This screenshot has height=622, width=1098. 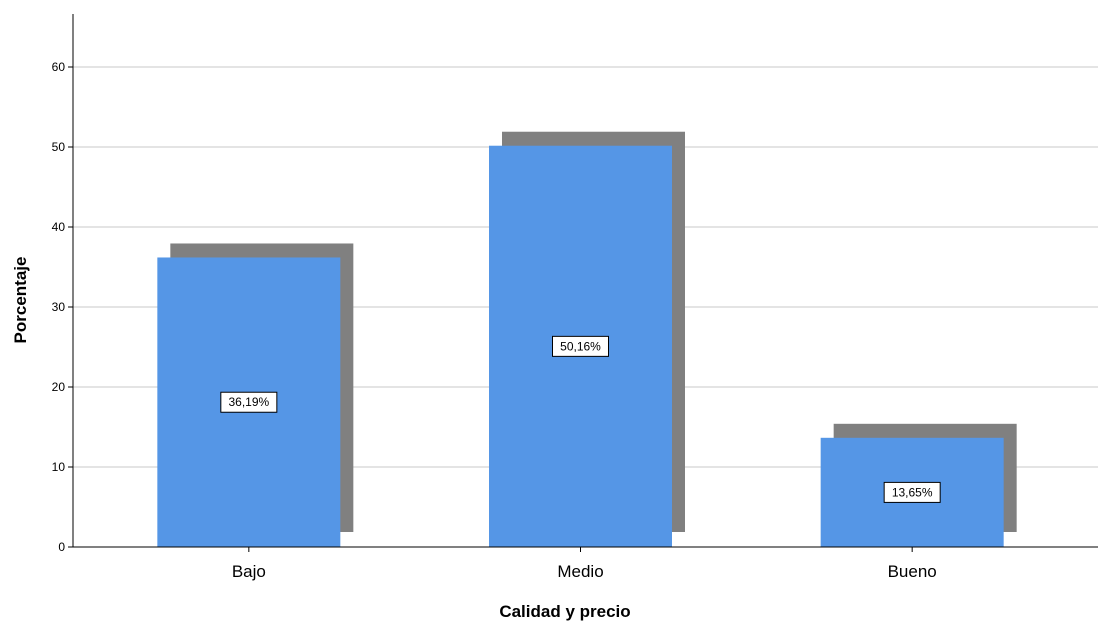 I want to click on data-label-box-medio, so click(x=580, y=346).